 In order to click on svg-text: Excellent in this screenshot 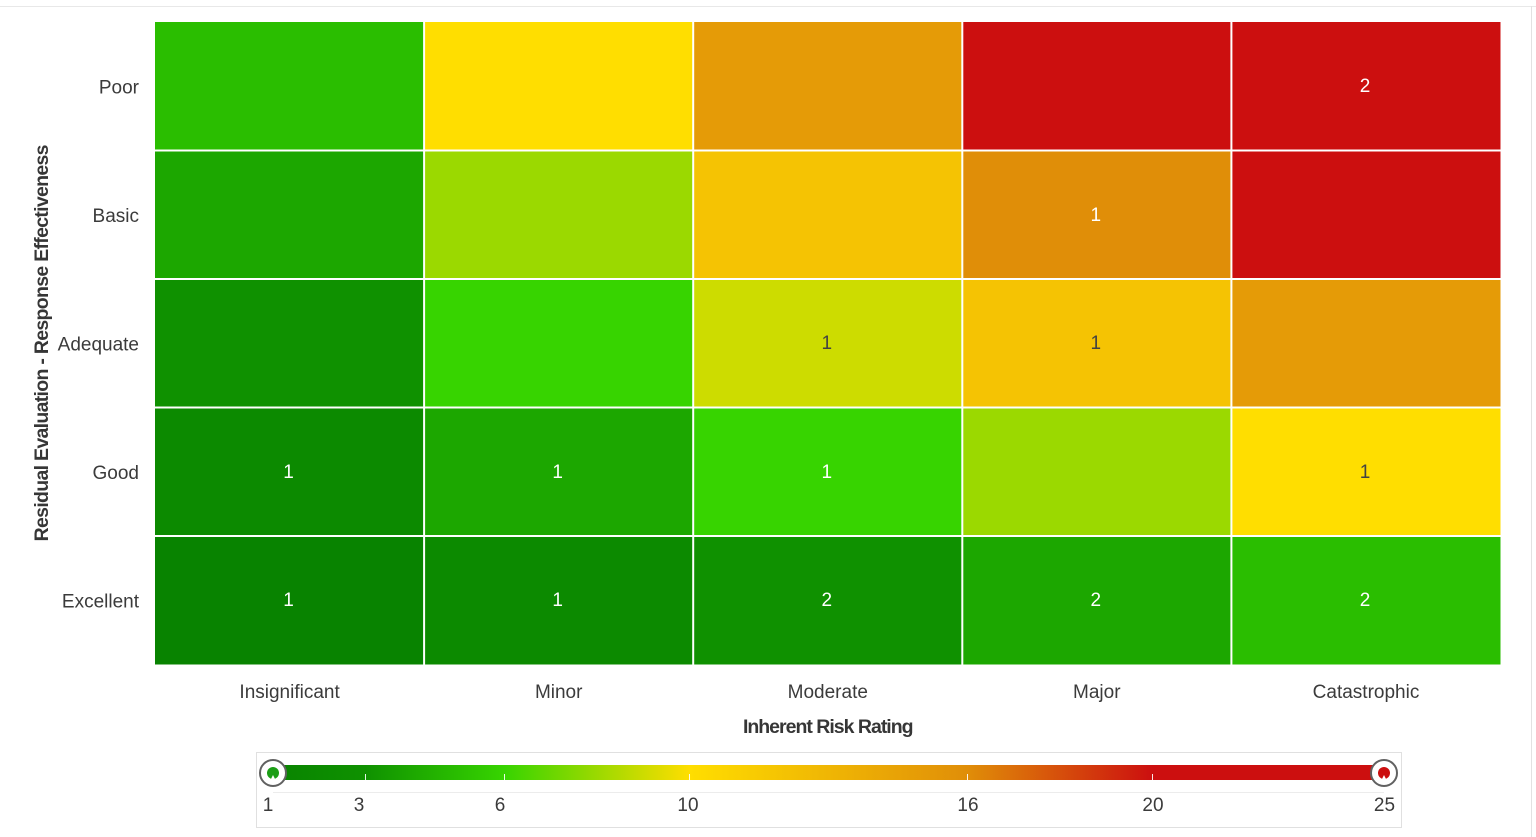, I will do `click(101, 602)`.